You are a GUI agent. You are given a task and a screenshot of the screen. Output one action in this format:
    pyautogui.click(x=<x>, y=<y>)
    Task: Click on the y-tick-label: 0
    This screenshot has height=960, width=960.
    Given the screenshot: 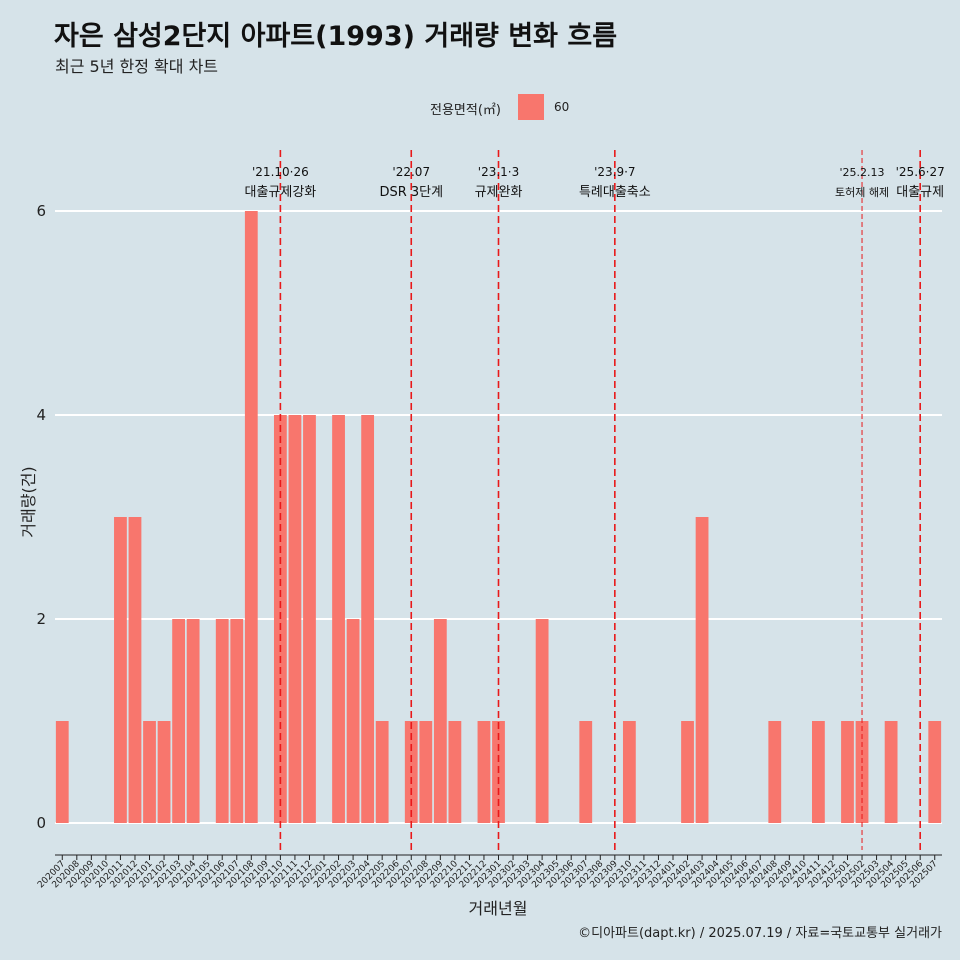 What is the action you would take?
    pyautogui.click(x=41, y=823)
    